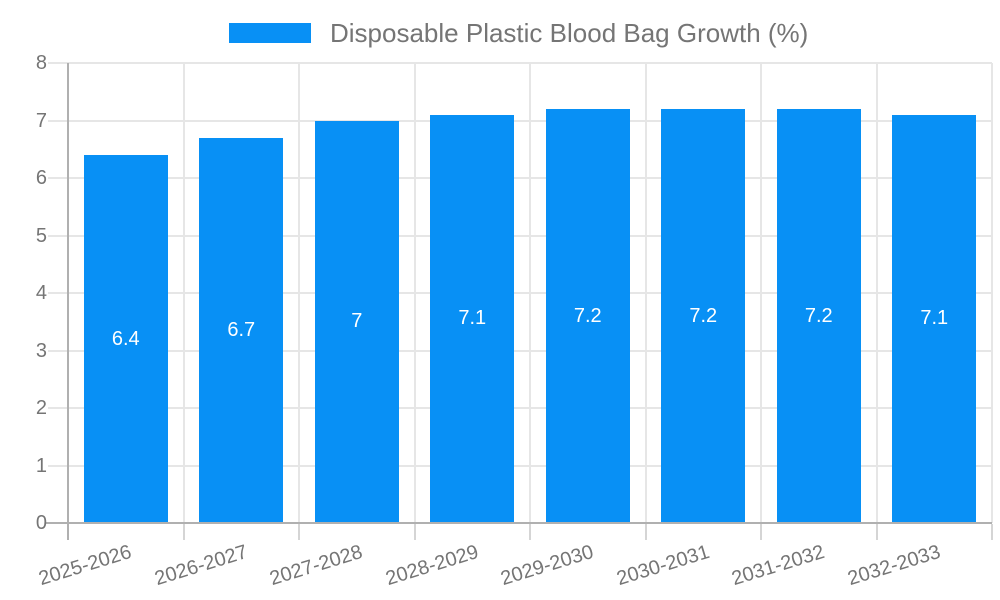 The width and height of the screenshot is (1000, 600). I want to click on bar-value-label: 7, so click(357, 321).